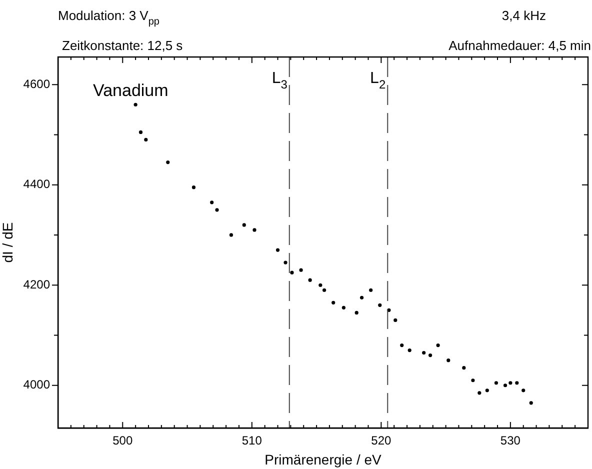  I want to click on text: Zeitkonstante: 12,5 s, so click(123, 45).